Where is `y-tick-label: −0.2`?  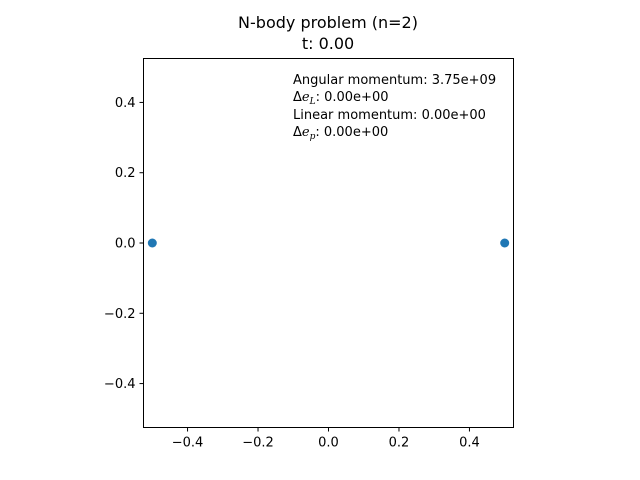 y-tick-label: −0.2 is located at coordinates (120, 314).